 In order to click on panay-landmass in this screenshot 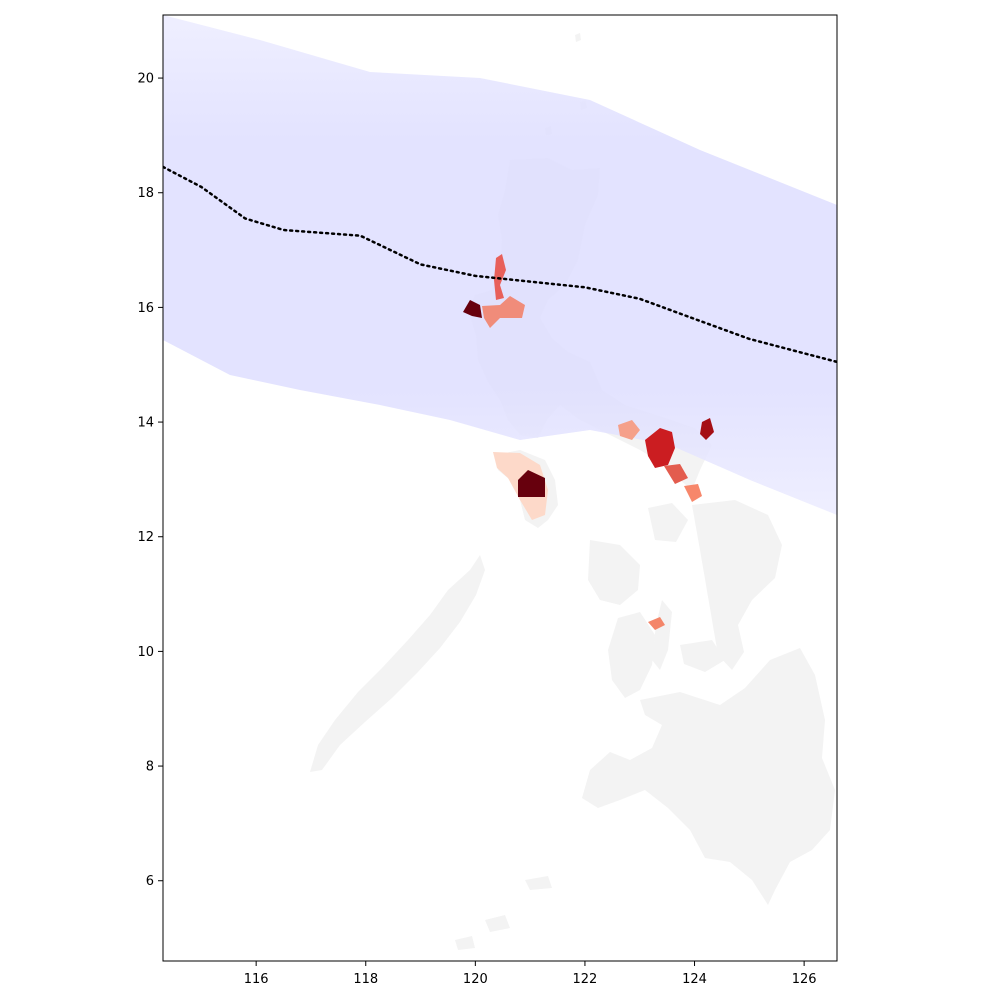, I will do `click(614, 572)`.